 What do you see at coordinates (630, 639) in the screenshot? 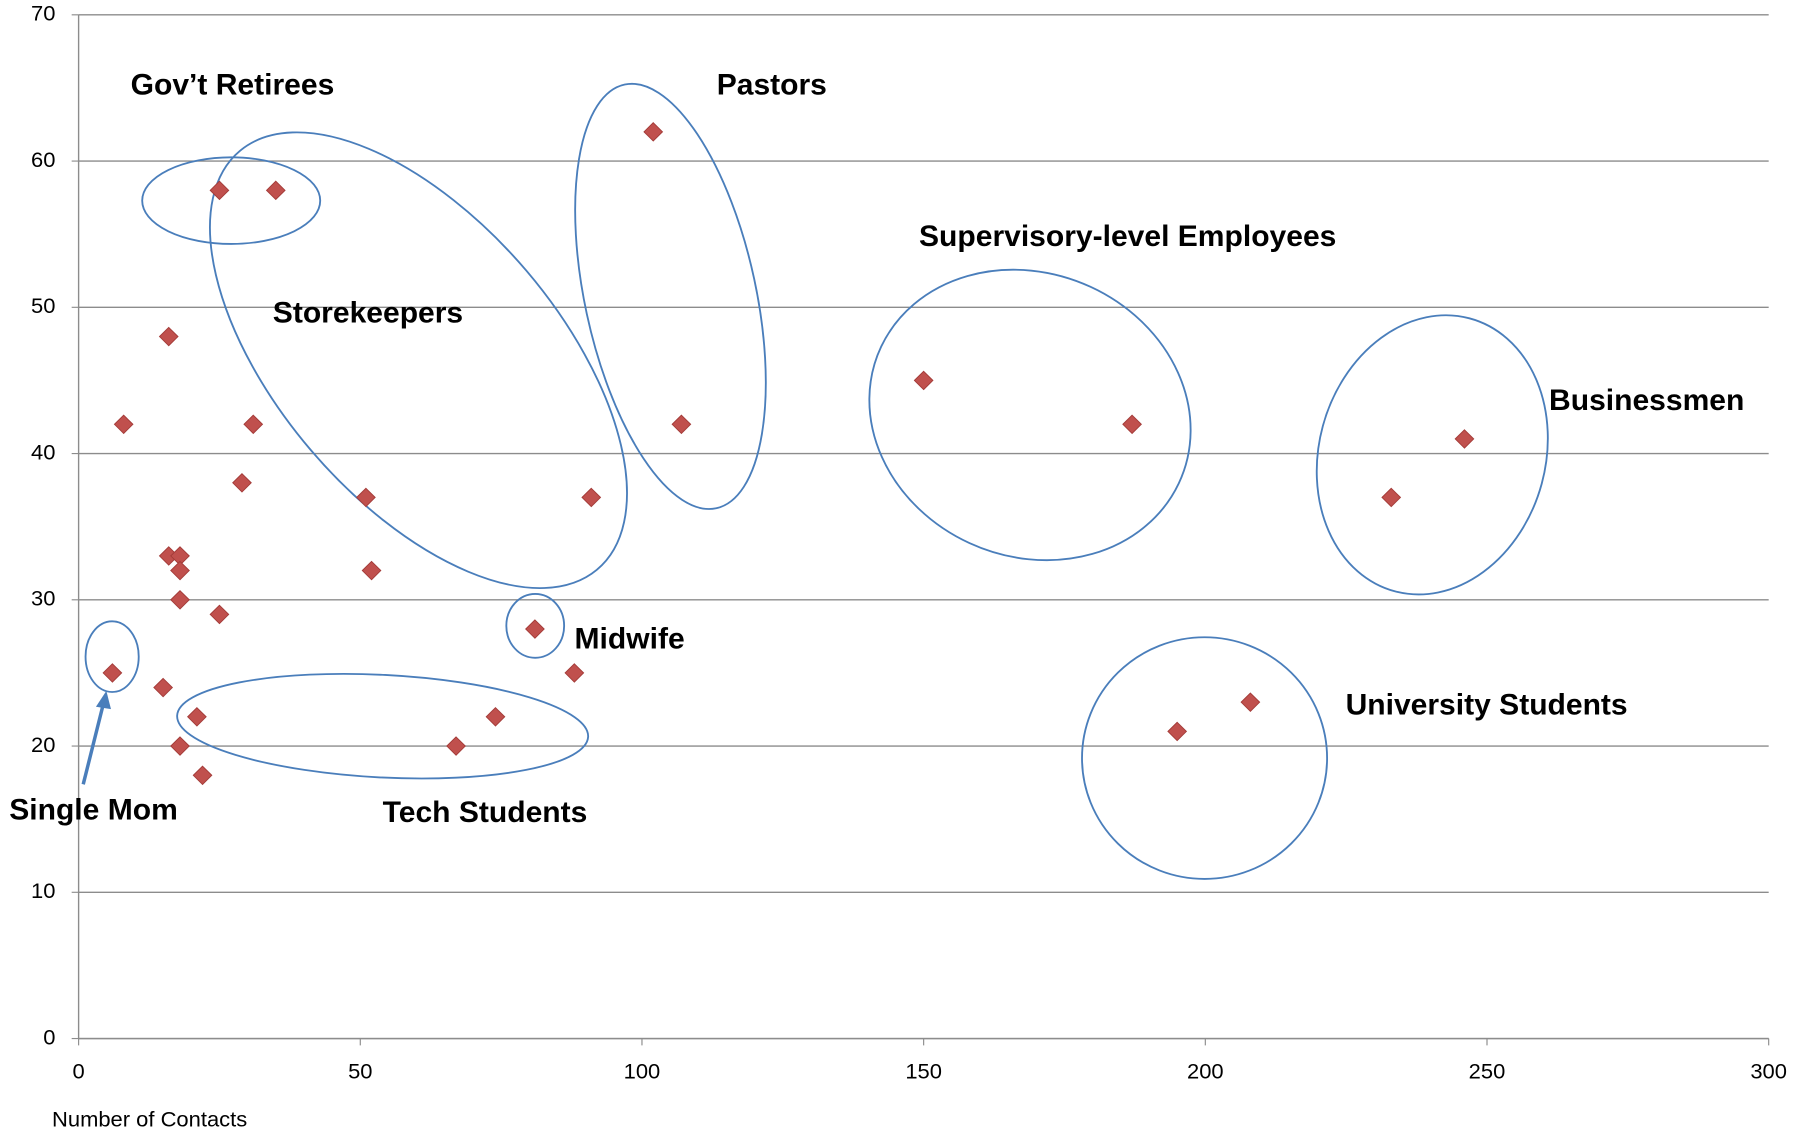
I see `annotation: Midwife` at bounding box center [630, 639].